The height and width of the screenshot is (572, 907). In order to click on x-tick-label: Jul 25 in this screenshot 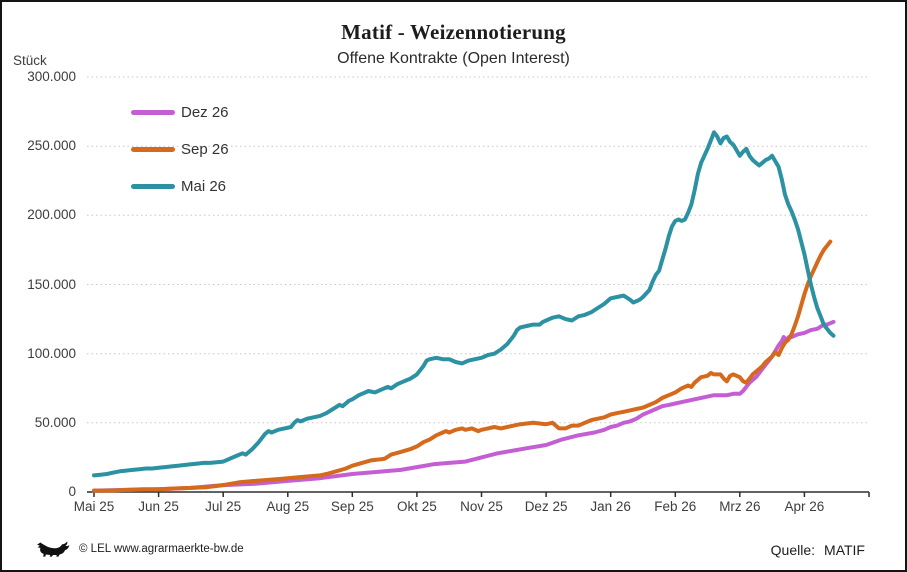, I will do `click(223, 506)`.